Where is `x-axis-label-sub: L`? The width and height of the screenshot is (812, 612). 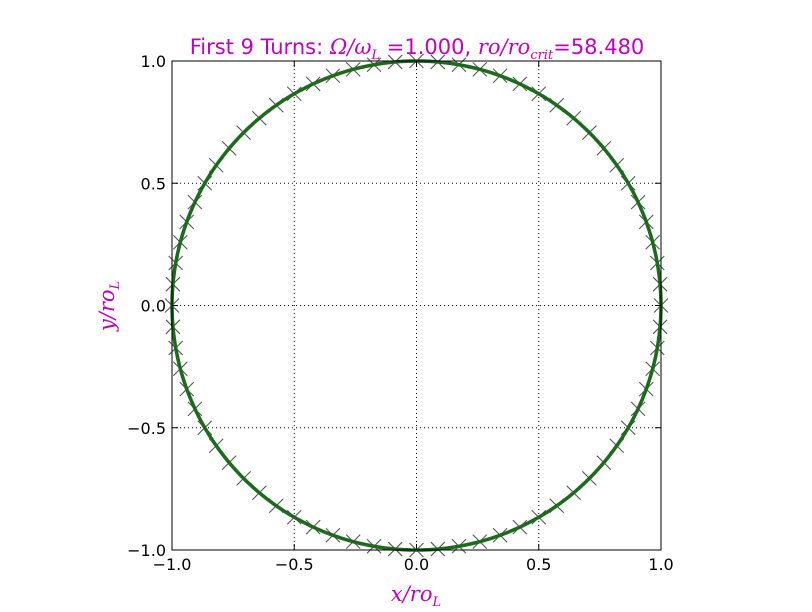
x-axis-label-sub: L is located at coordinates (436, 602).